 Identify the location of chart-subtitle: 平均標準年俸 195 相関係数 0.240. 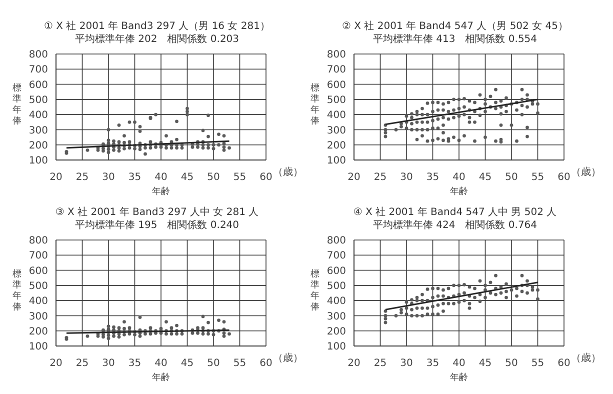
(157, 225).